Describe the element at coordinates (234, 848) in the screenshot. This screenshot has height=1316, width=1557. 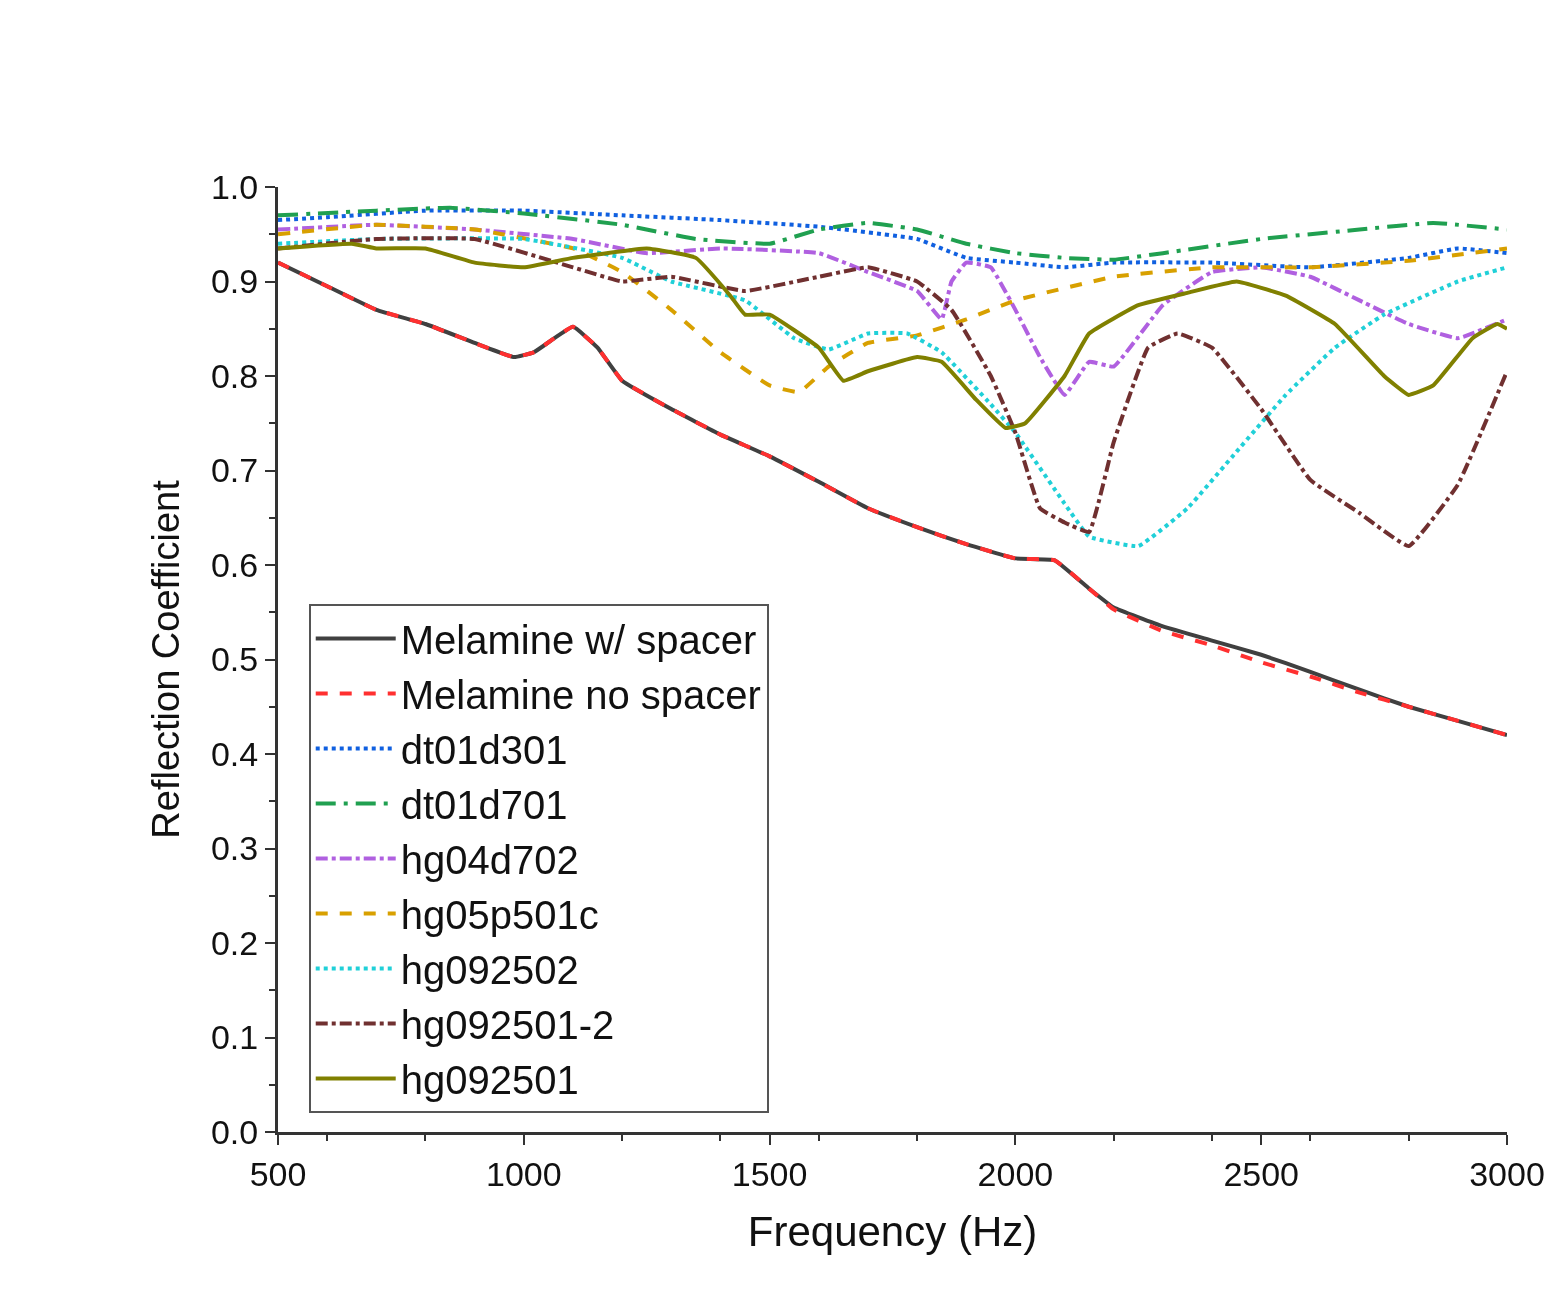
I see `y-tick-label: 0.3` at that location.